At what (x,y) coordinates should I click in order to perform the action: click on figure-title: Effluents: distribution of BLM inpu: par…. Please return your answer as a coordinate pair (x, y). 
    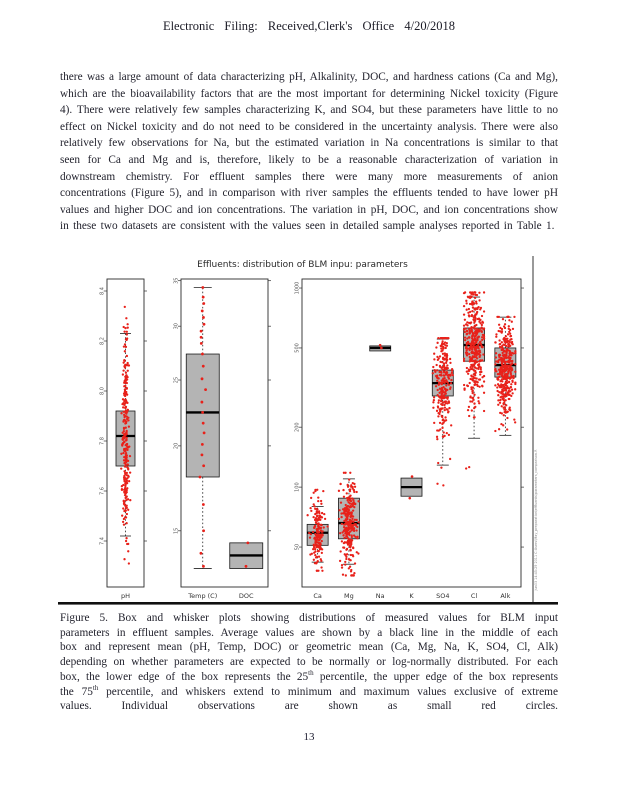
    Looking at the image, I should click on (302, 265).